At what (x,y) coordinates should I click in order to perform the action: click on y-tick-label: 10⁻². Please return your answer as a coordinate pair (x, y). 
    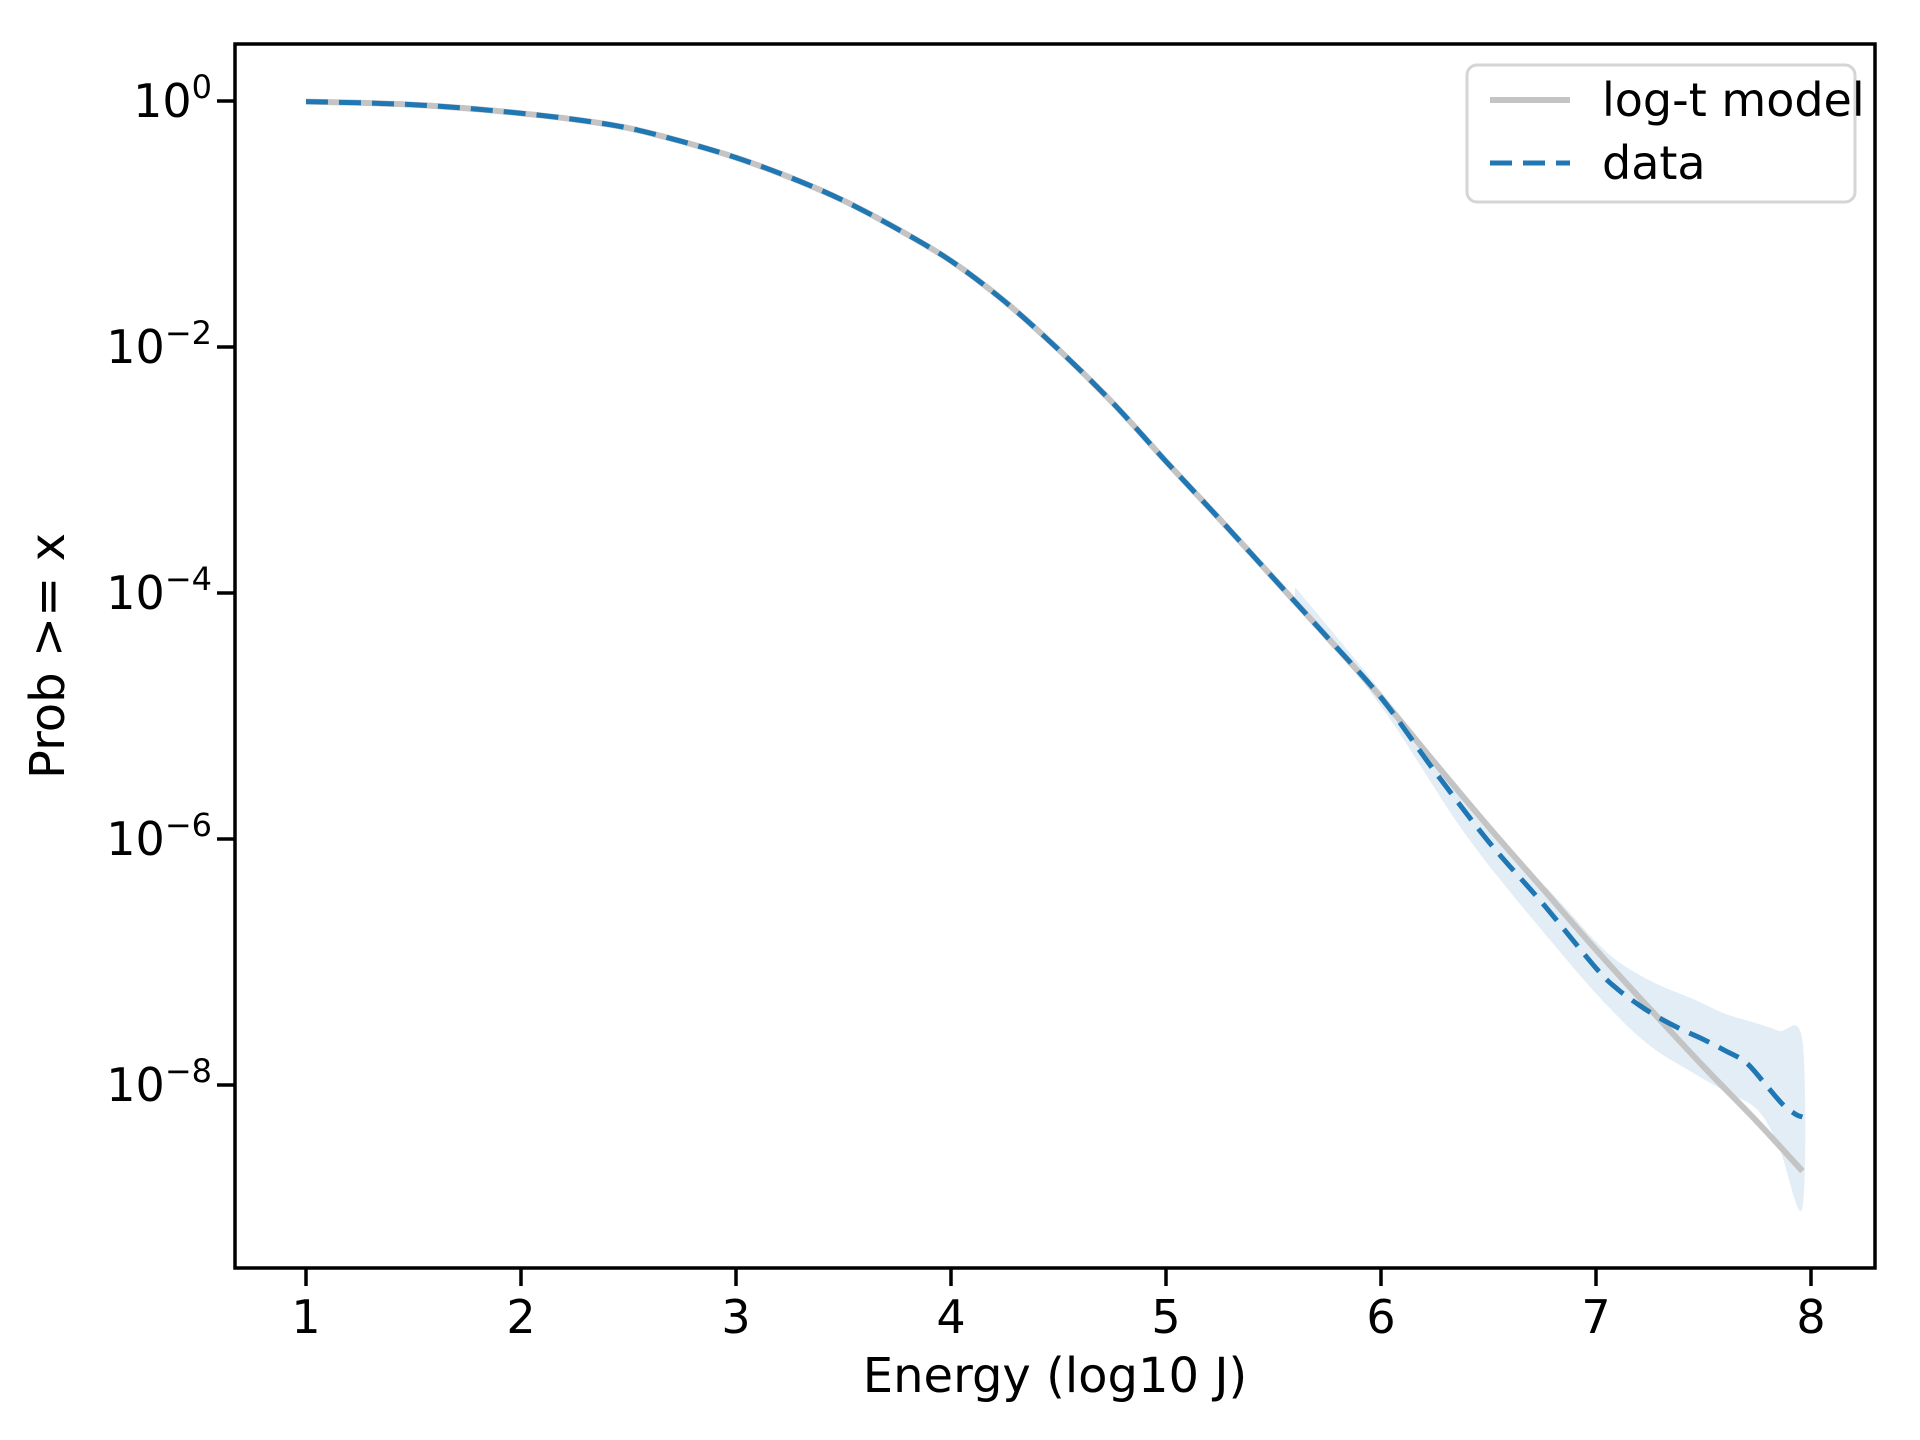
    Looking at the image, I should click on (159, 344).